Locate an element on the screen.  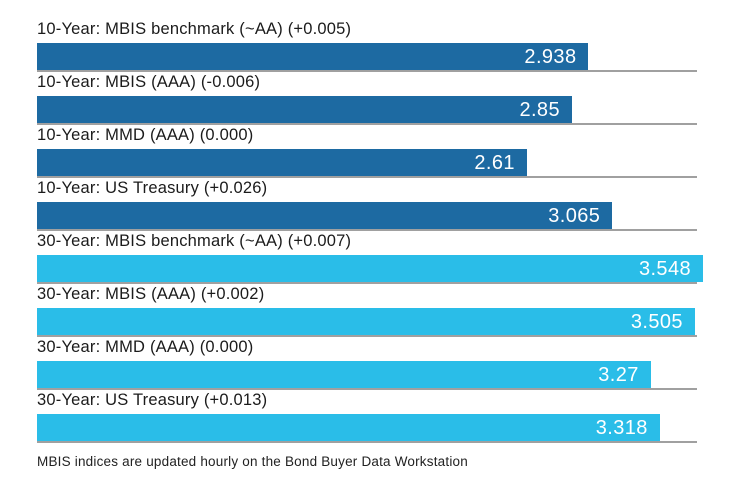
bar-row: 30-Year: MMD (AAA) (0.000) 3.27 is located at coordinates (370, 363).